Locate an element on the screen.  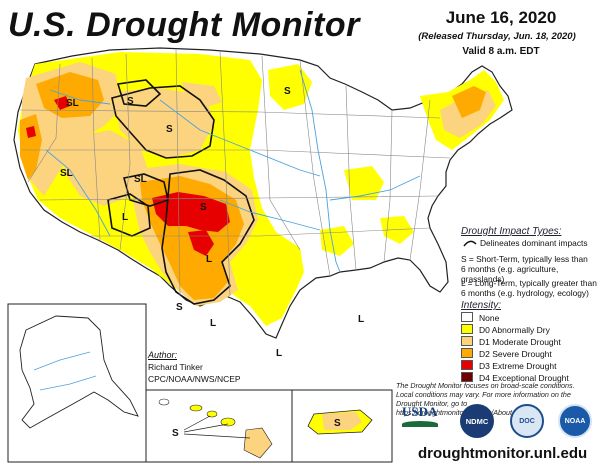
website-url: droughtmonitor.unl.edu is located at coordinates (503, 453).